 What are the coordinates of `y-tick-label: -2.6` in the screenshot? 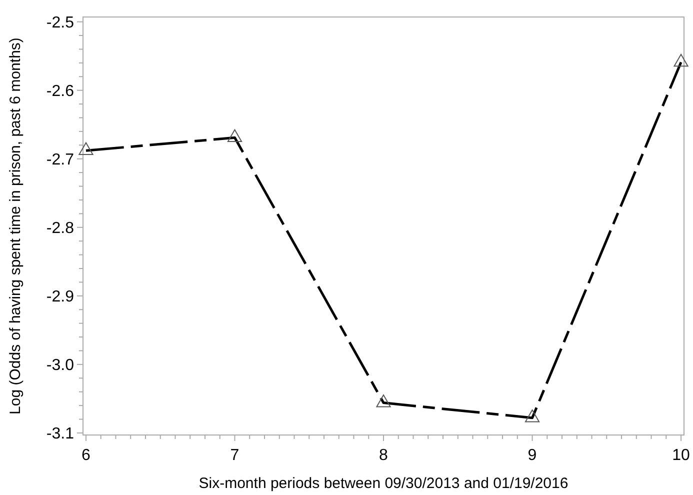 It's located at (60, 91).